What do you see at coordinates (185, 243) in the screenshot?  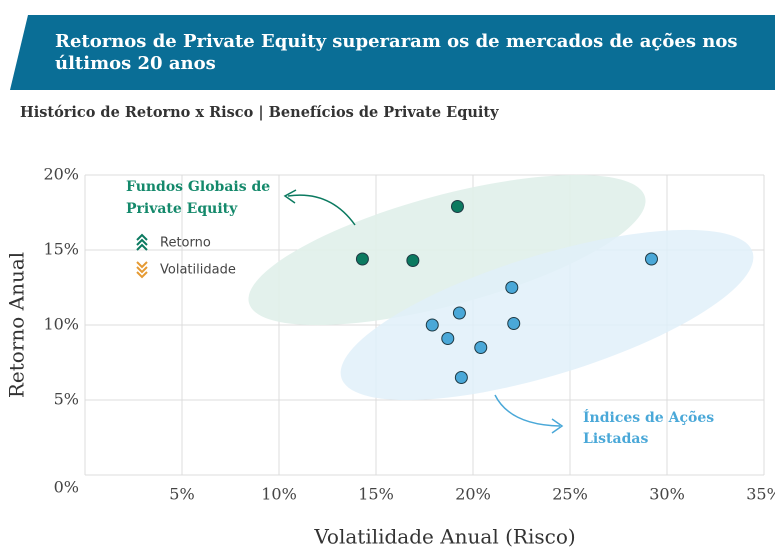 I see `legend-label: Retorno` at bounding box center [185, 243].